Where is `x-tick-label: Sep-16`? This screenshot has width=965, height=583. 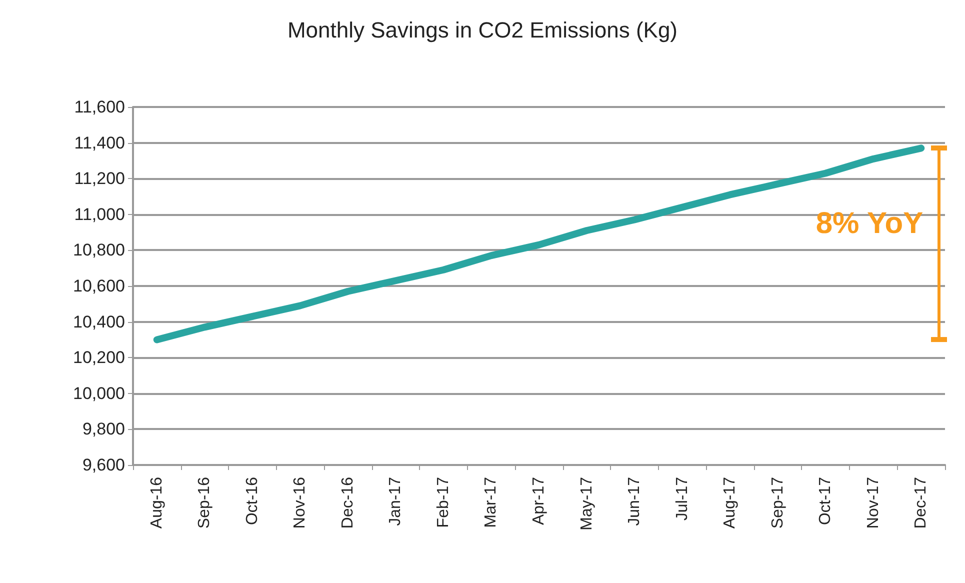 x-tick-label: Sep-16 is located at coordinates (205, 502).